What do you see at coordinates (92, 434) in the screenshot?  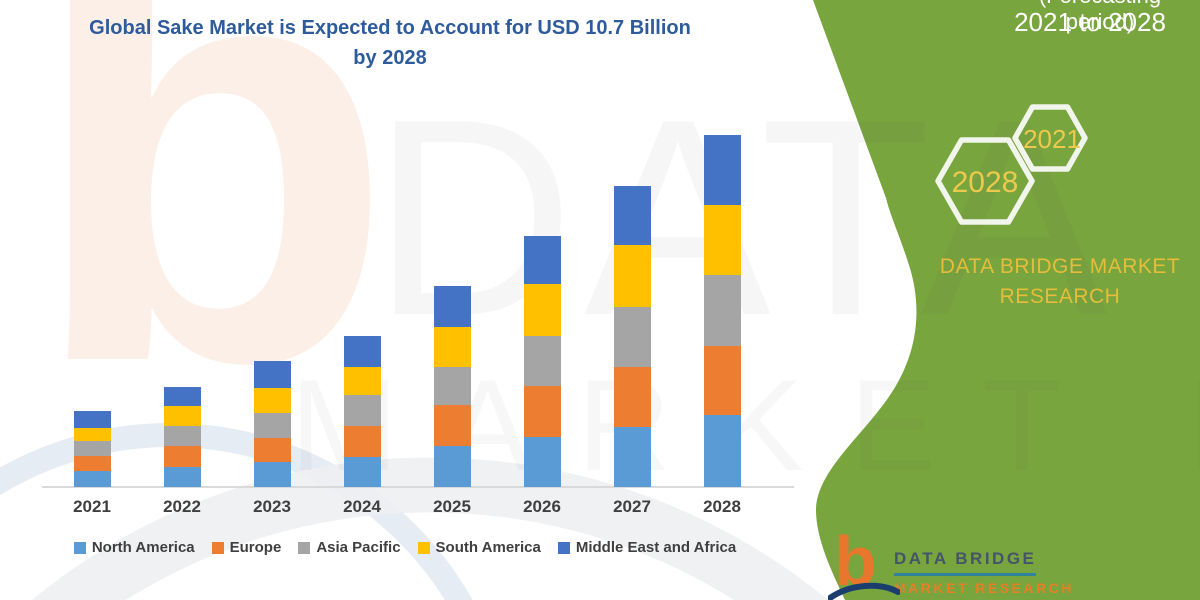 I see `bar-2021-south-america` at bounding box center [92, 434].